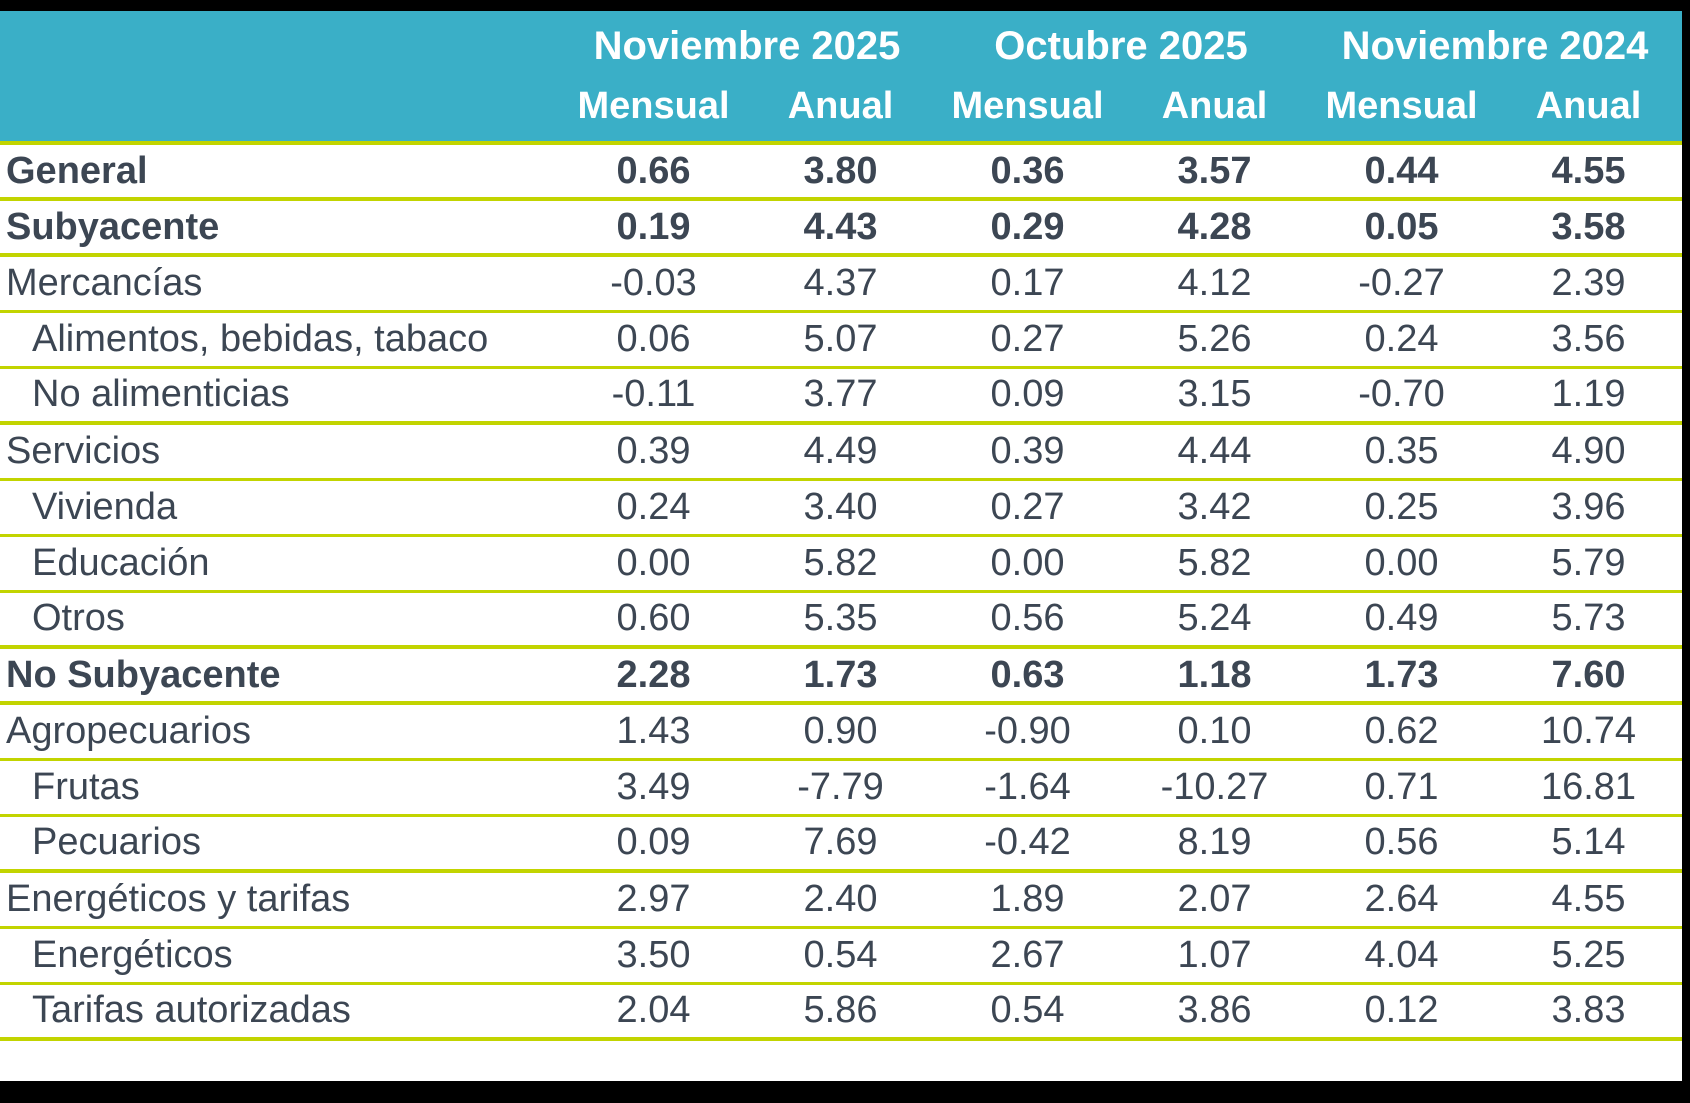 Image resolution: width=1690 pixels, height=1103 pixels. I want to click on value-cell: 3.57, so click(1214, 172).